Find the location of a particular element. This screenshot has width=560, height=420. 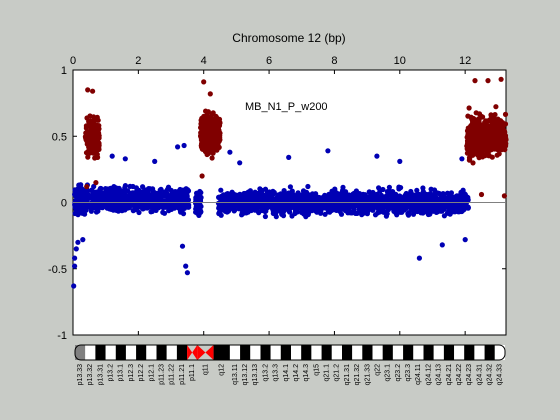

band-label: q21.33 is located at coordinates (367, 375).